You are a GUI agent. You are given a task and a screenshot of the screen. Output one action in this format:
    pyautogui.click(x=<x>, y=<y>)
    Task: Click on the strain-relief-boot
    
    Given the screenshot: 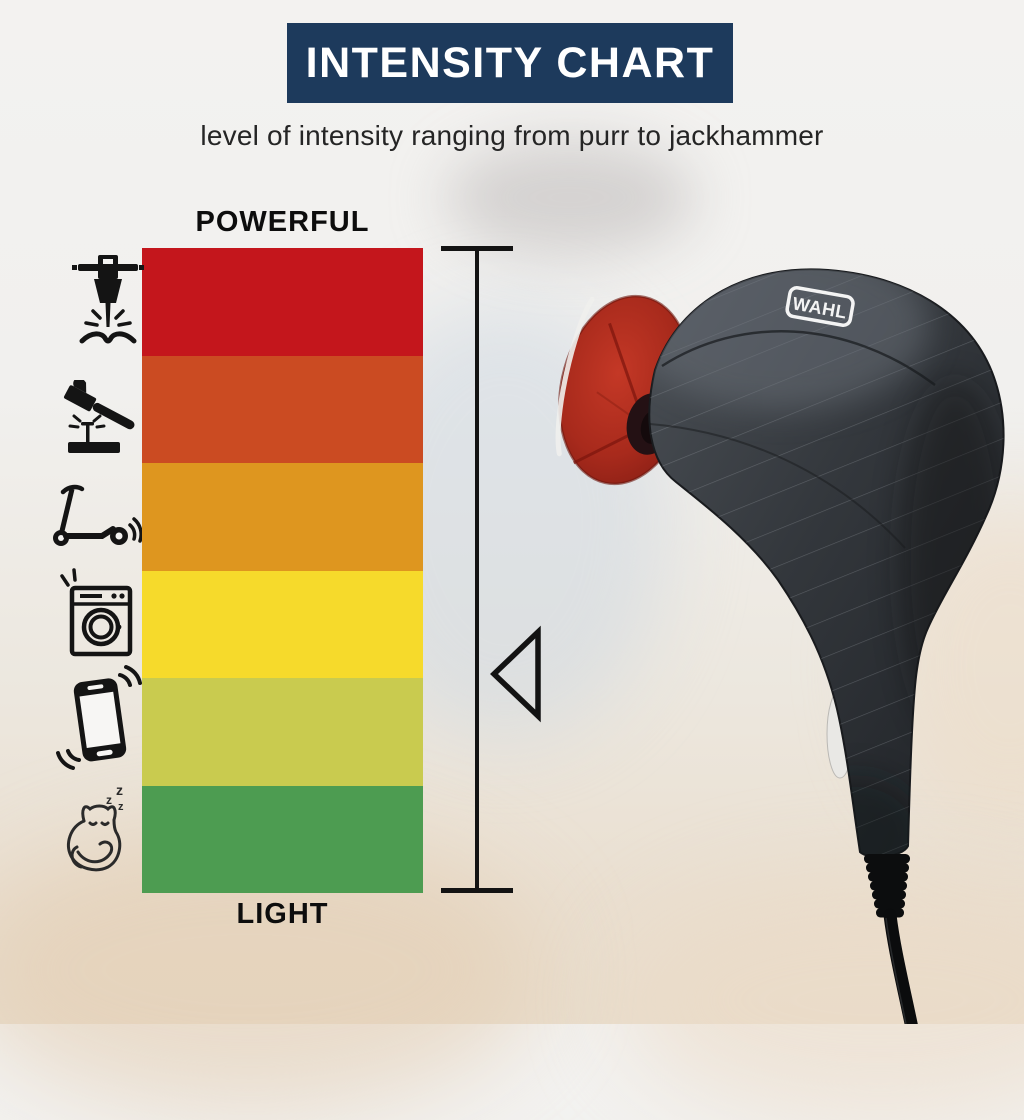 What is the action you would take?
    pyautogui.click(x=887, y=886)
    